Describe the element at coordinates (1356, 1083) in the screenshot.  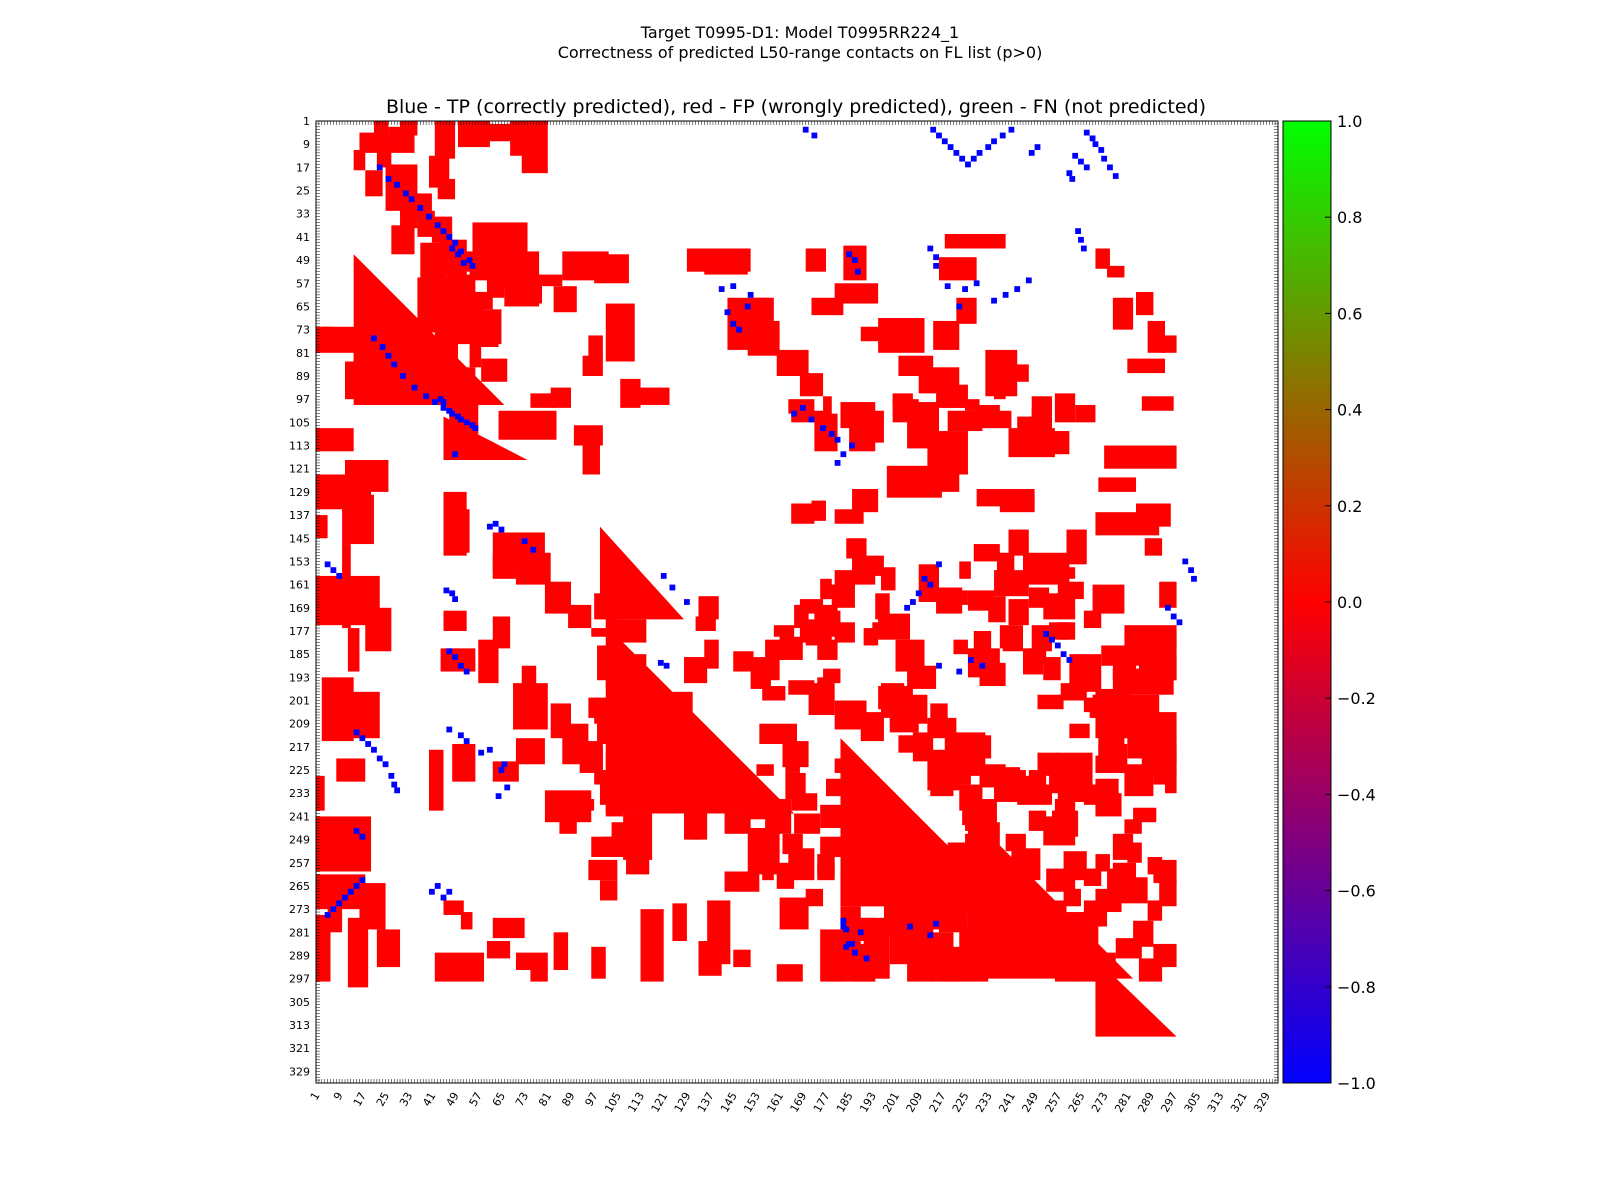
I see `colorbar-tick-label: −1.0` at that location.